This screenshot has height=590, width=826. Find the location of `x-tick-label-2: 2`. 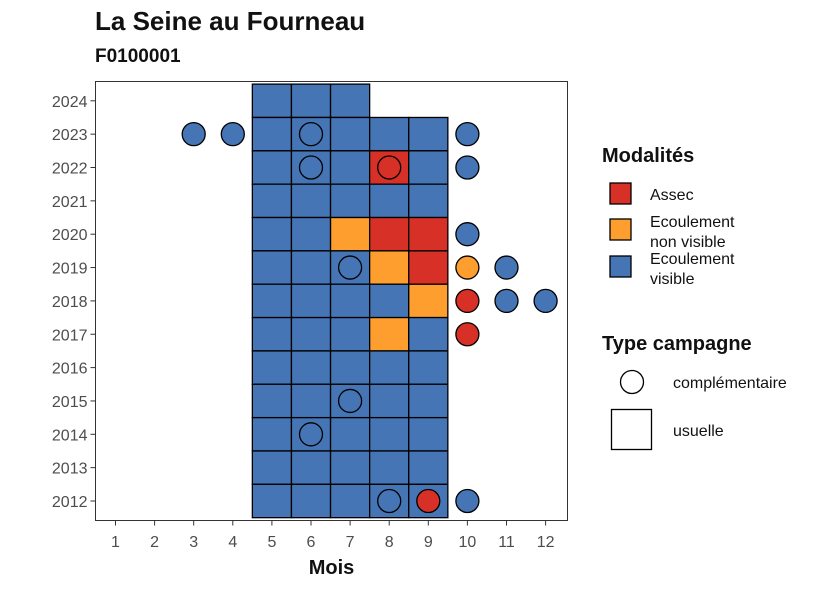

x-tick-label-2: 2 is located at coordinates (154, 542).